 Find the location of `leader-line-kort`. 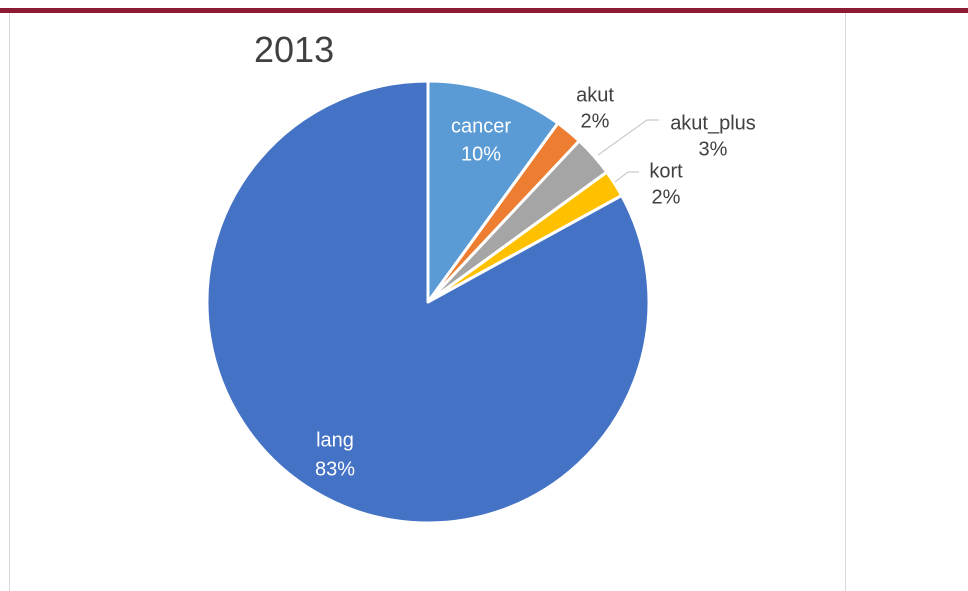

leader-line-kort is located at coordinates (626, 177).